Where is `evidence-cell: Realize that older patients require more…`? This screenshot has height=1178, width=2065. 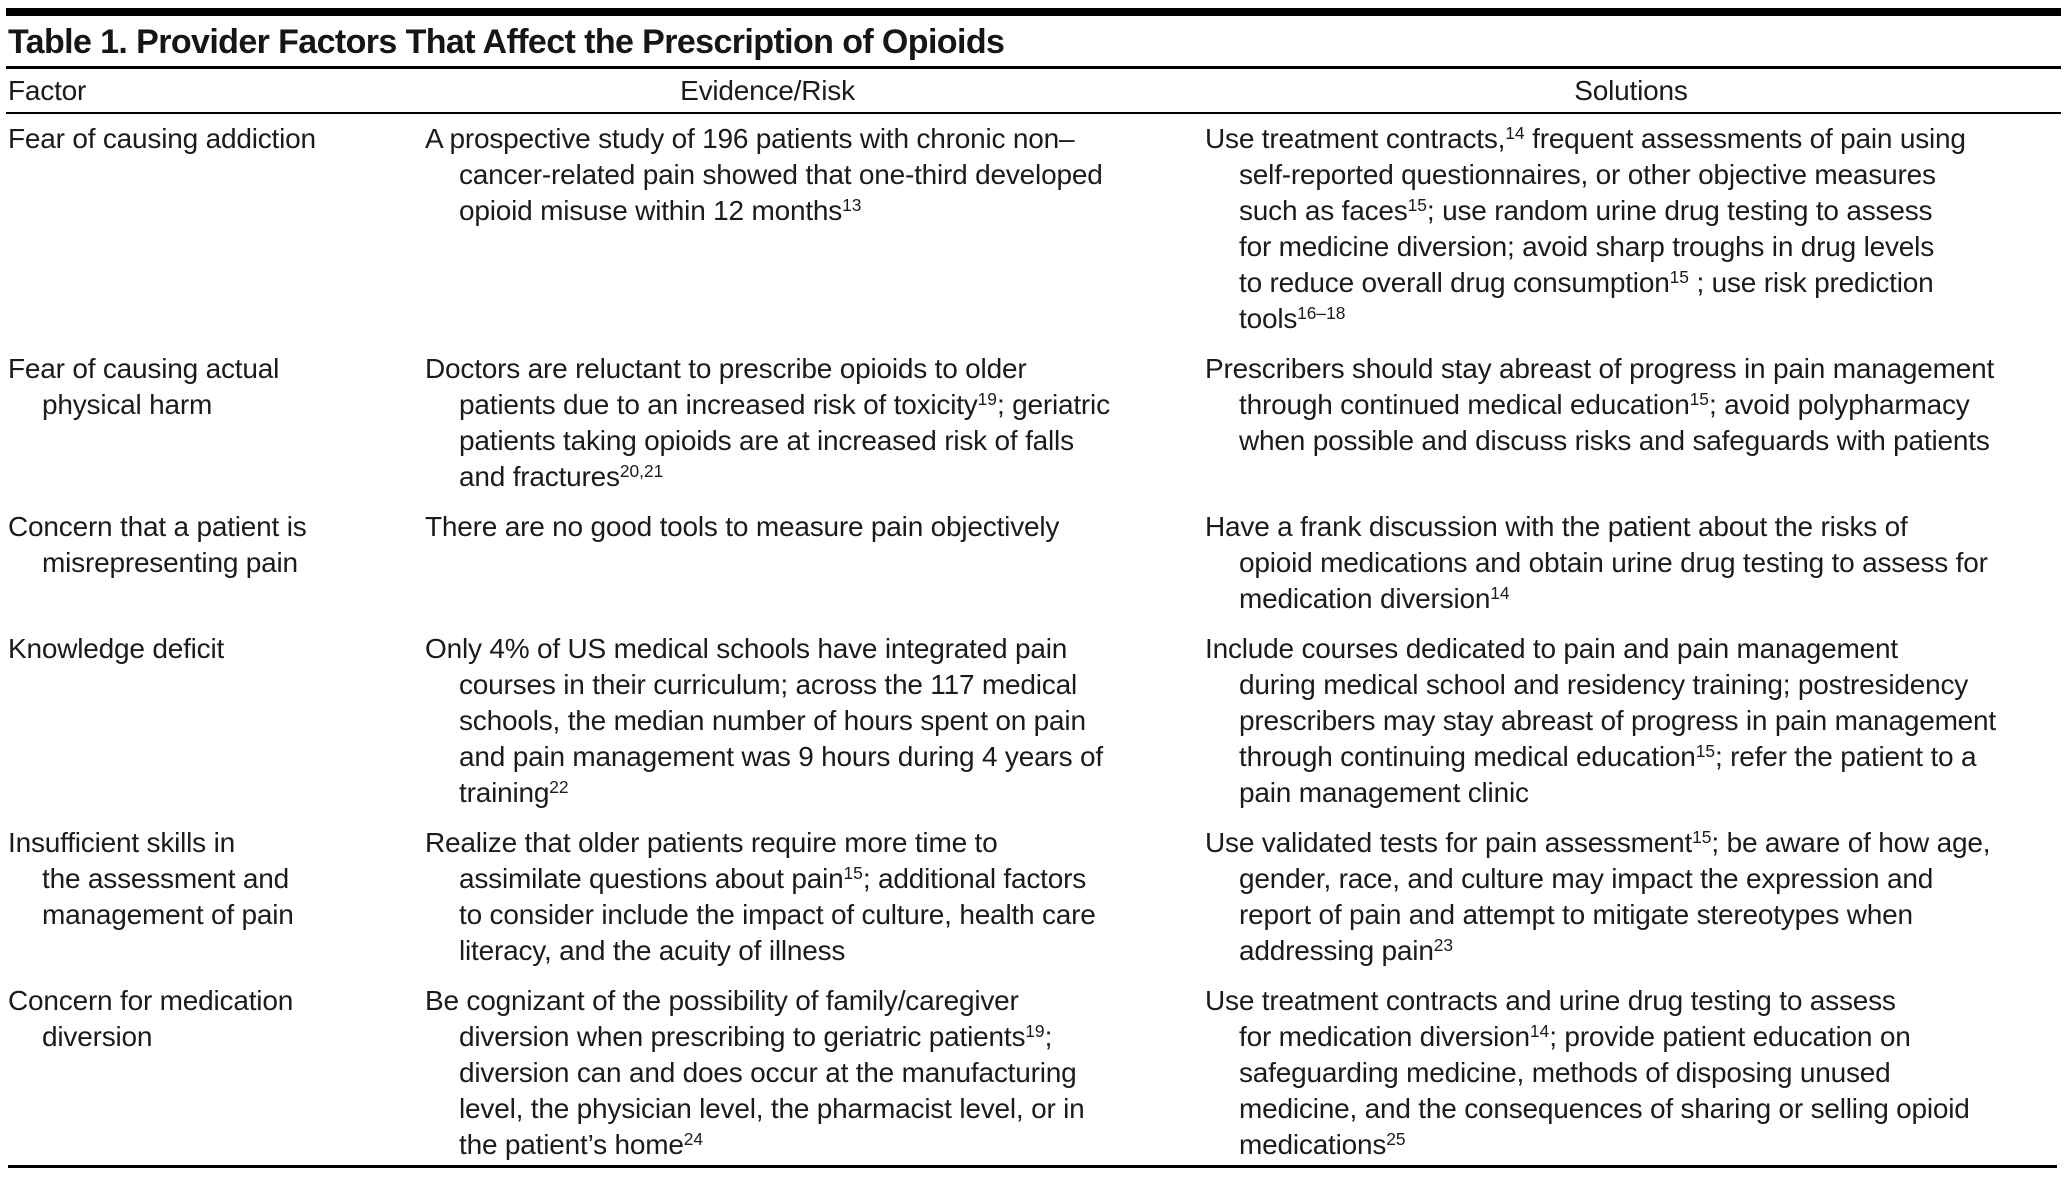
evidence-cell: Realize that older patients require more… is located at coordinates (815, 904).